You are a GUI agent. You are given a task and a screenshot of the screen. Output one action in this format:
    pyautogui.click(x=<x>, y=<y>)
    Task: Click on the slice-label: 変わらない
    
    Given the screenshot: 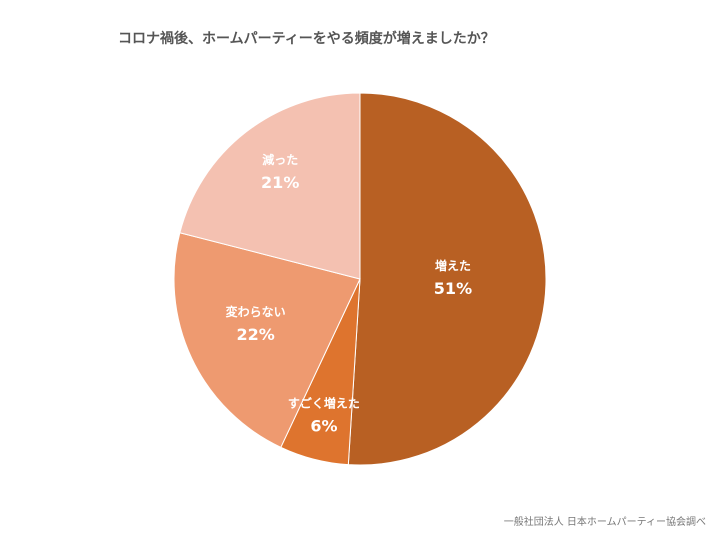 What is the action you would take?
    pyautogui.click(x=256, y=311)
    